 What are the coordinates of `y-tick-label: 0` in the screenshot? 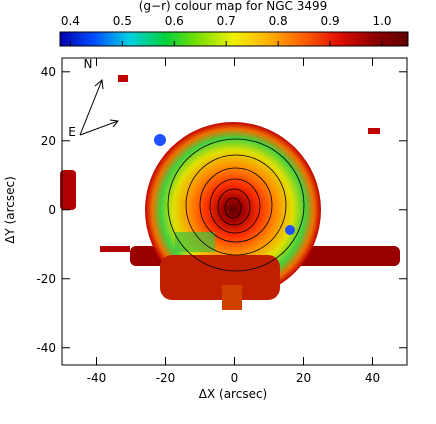 It's located at (52, 210).